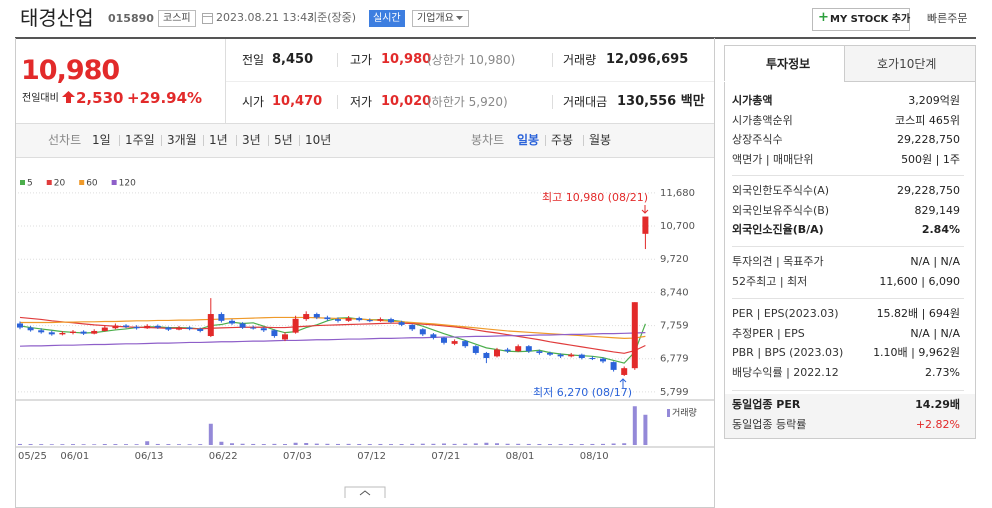 This screenshot has width=992, height=508. What do you see at coordinates (562, 140) in the screenshot?
I see `candle-tab: 주봉` at bounding box center [562, 140].